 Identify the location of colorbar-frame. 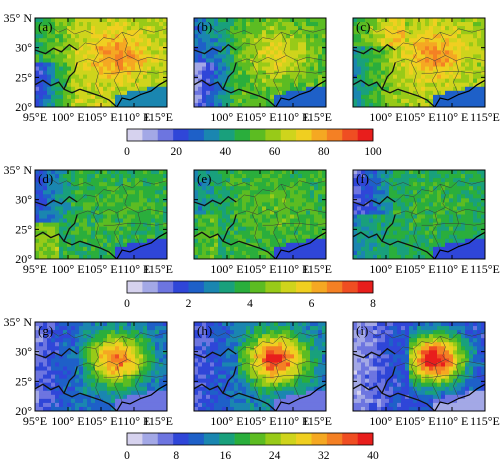
(250, 287).